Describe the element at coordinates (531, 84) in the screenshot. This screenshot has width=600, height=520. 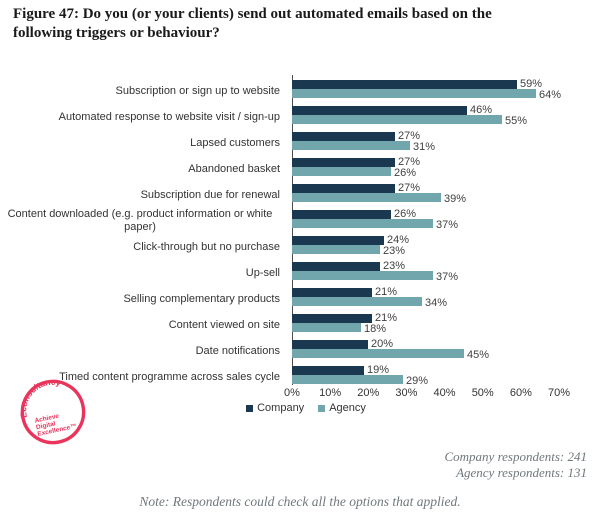
I see `company-value-label: 59%` at that location.